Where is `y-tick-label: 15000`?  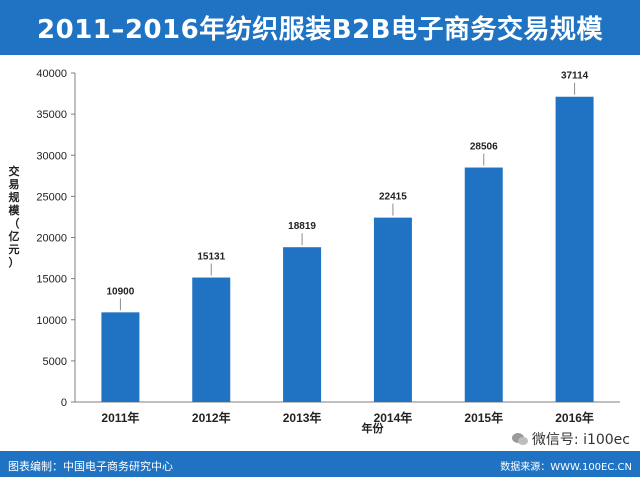
y-tick-label: 15000 is located at coordinates (51, 280).